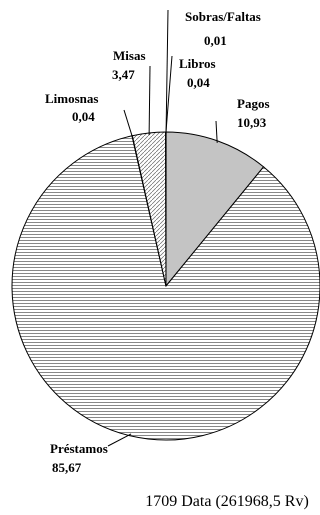  Describe the element at coordinates (119, 440) in the screenshot. I see `leader-line-pr-stamos` at that location.